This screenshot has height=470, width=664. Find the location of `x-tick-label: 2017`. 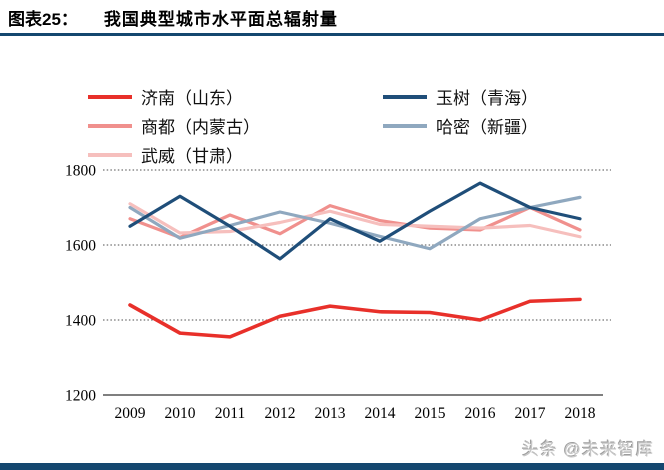

x-tick-label: 2017 is located at coordinates (530, 413).